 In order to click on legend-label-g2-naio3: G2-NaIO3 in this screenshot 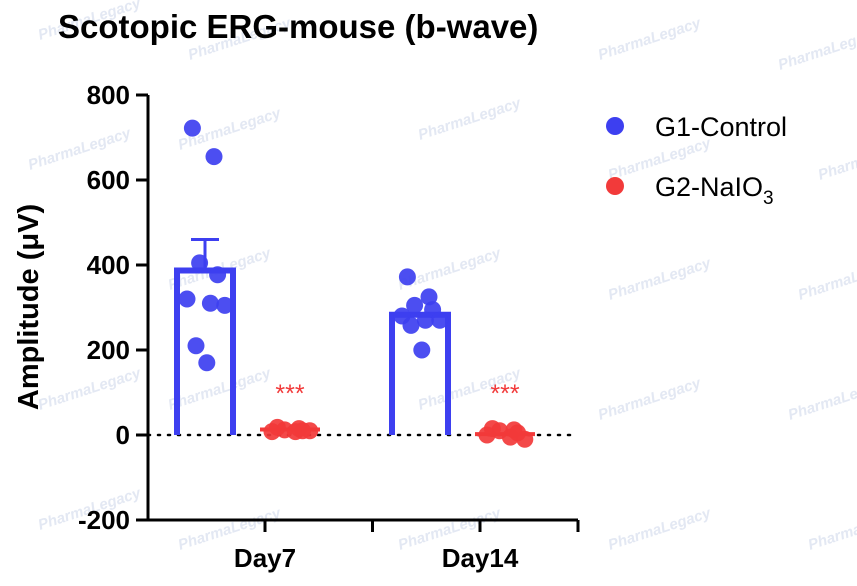, I will do `click(714, 190)`.